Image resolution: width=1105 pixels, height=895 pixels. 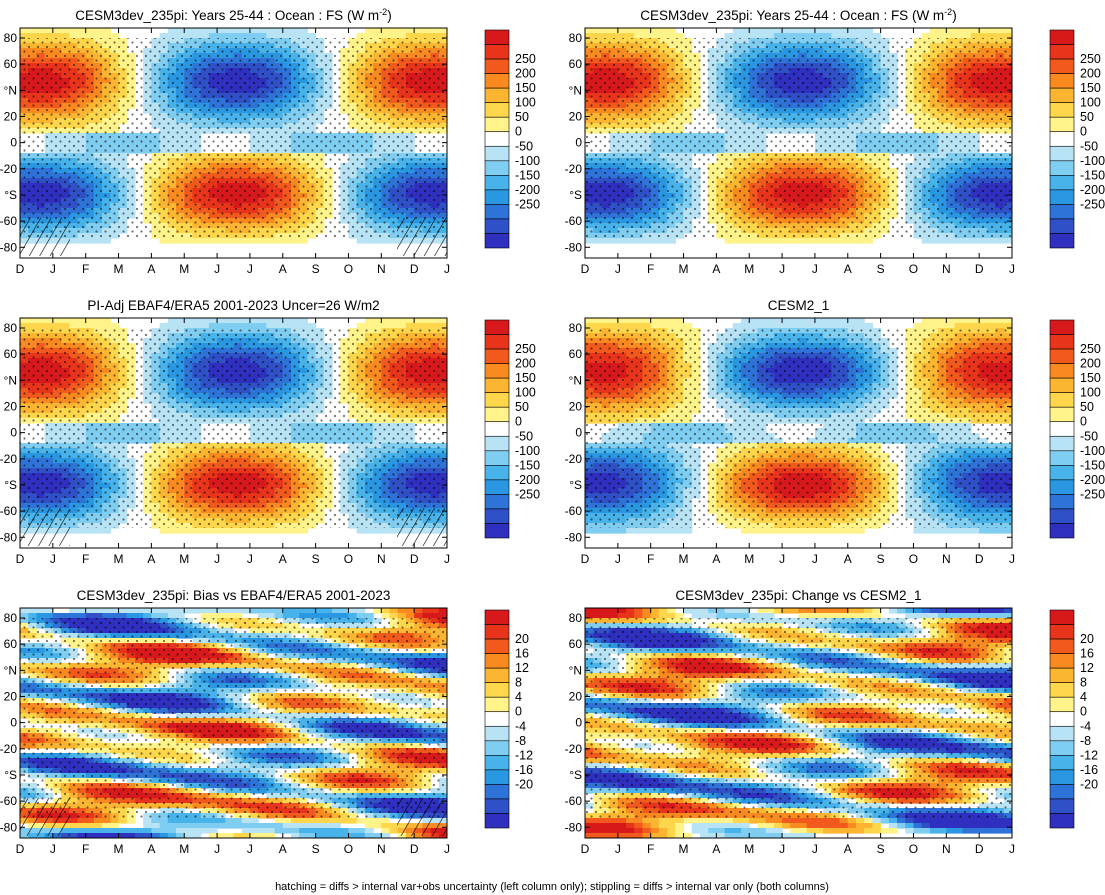 What do you see at coordinates (422, 237) in the screenshot?
I see `hatching` at bounding box center [422, 237].